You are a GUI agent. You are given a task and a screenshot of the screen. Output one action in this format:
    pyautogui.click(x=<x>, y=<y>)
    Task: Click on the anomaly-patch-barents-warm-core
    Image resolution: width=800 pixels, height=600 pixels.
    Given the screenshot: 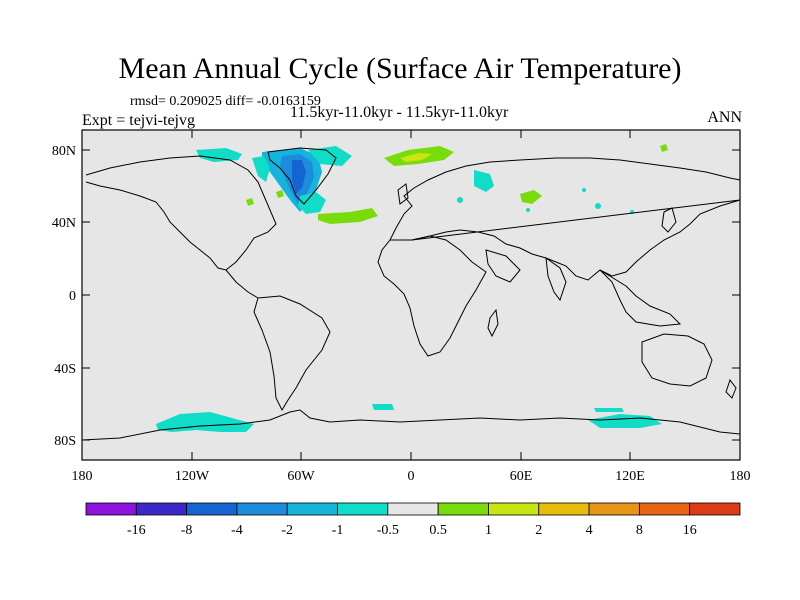 What is the action you would take?
    pyautogui.click(x=416, y=157)
    